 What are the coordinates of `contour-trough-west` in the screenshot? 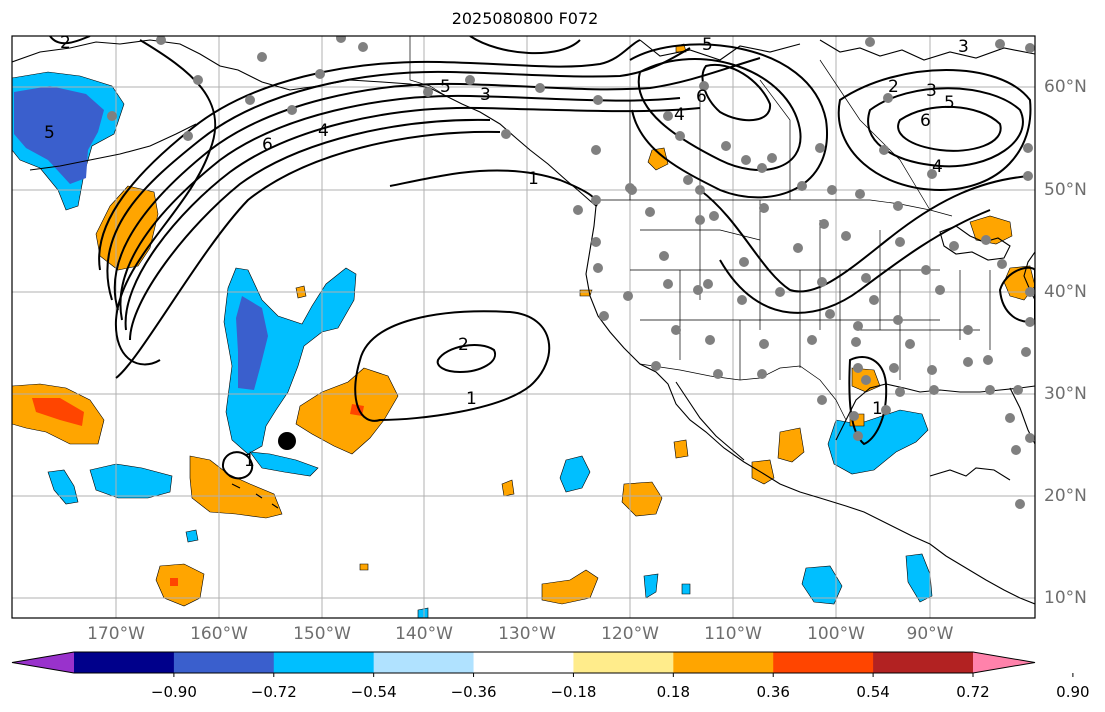 It's located at (165, 202).